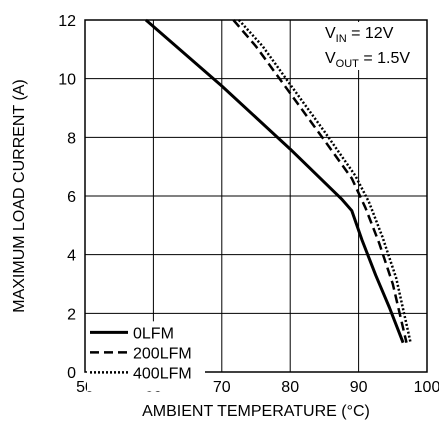  I want to click on y-tick-label-4: 4, so click(71, 256).